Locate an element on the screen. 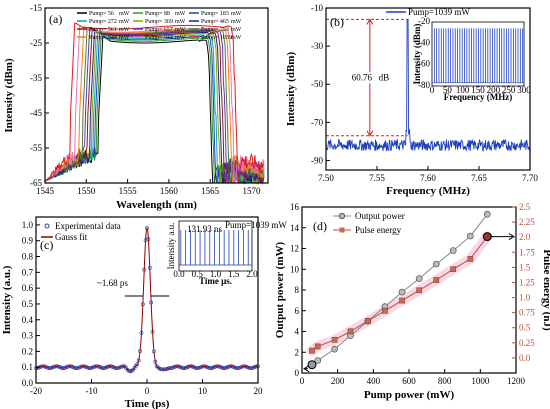 This screenshot has height=409, width=550. experimental-point is located at coordinates (137, 364).